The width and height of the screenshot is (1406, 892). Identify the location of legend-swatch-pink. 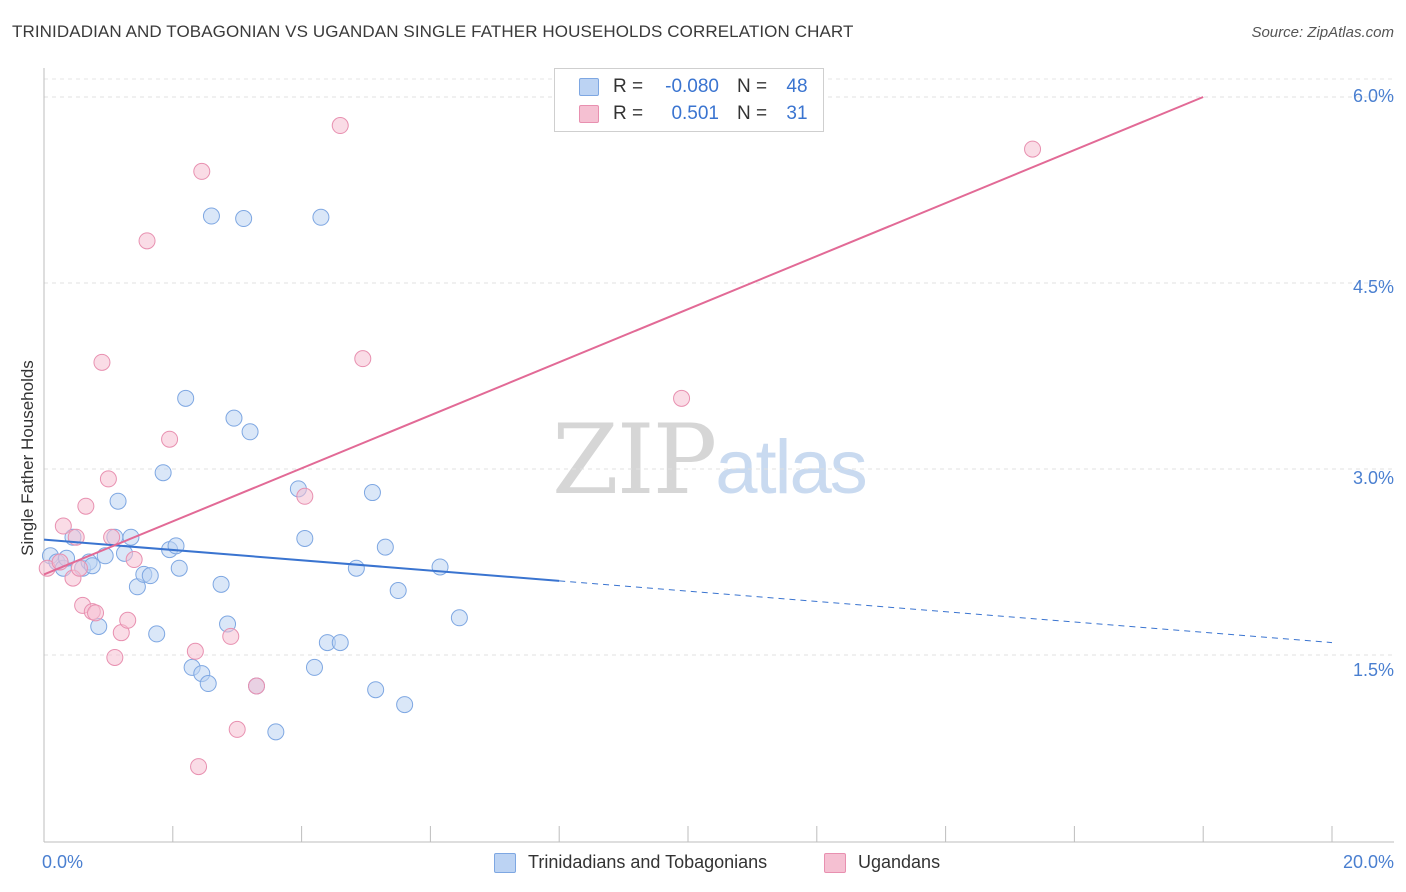
(589, 114).